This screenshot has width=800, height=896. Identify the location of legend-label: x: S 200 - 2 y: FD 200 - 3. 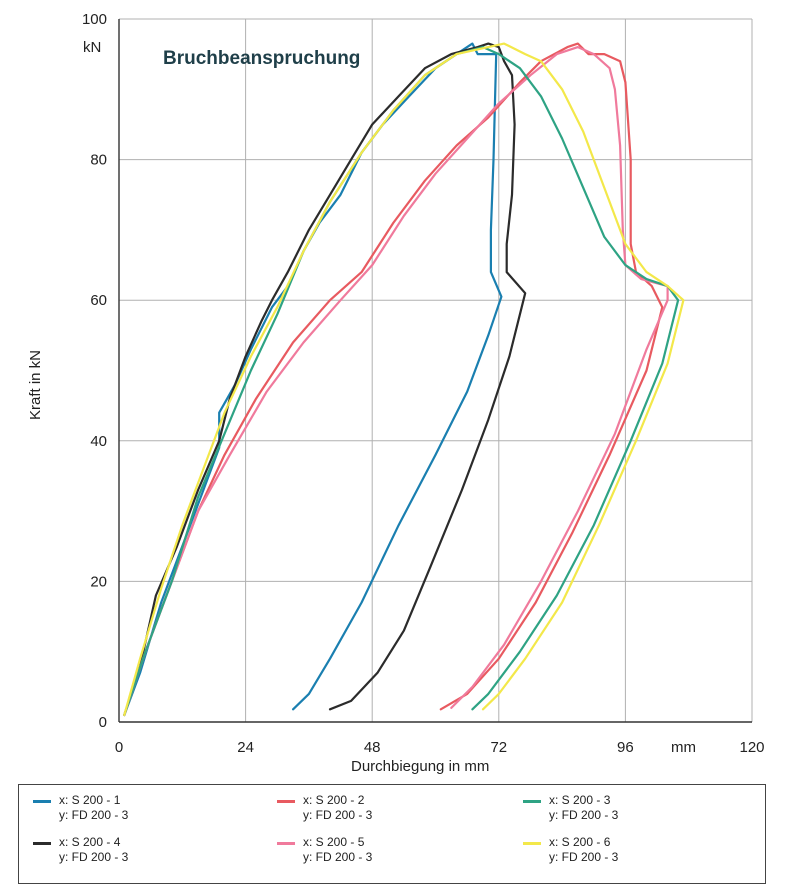
(337, 808).